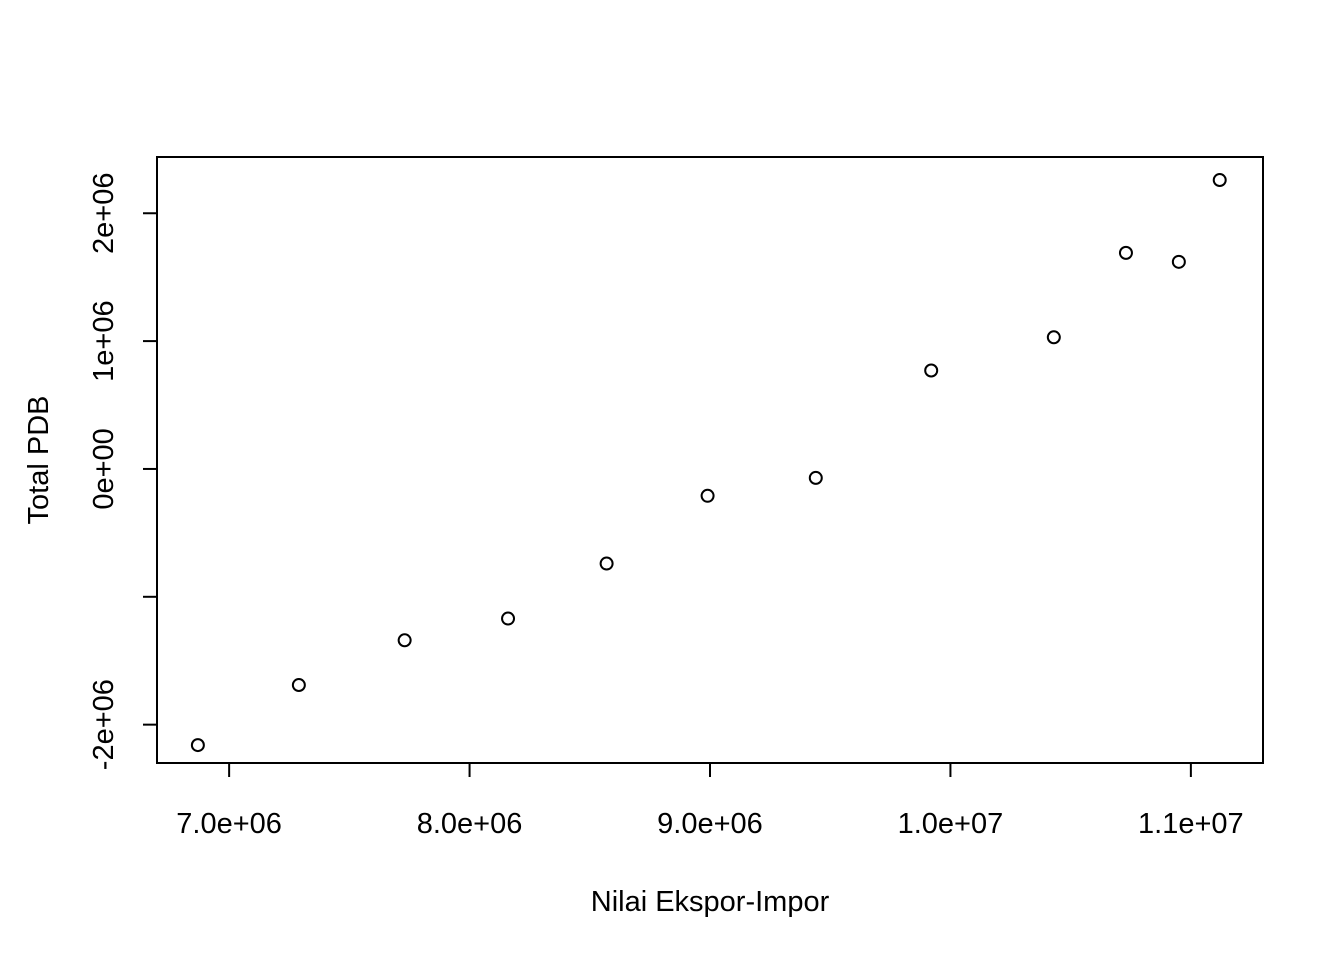 The height and width of the screenshot is (960, 1344). What do you see at coordinates (104, 340) in the screenshot?
I see `y-tick-label: 1e+06` at bounding box center [104, 340].